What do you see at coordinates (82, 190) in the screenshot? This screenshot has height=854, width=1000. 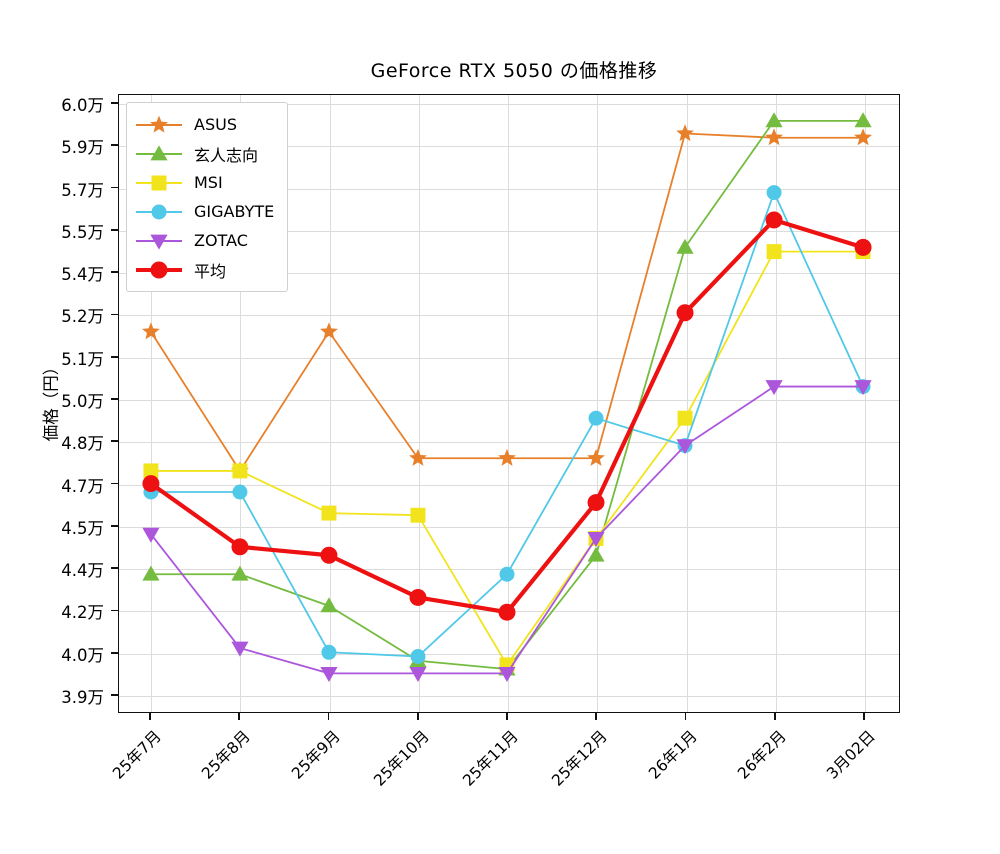 I see `y-axis-tick-label: 5.7万` at bounding box center [82, 190].